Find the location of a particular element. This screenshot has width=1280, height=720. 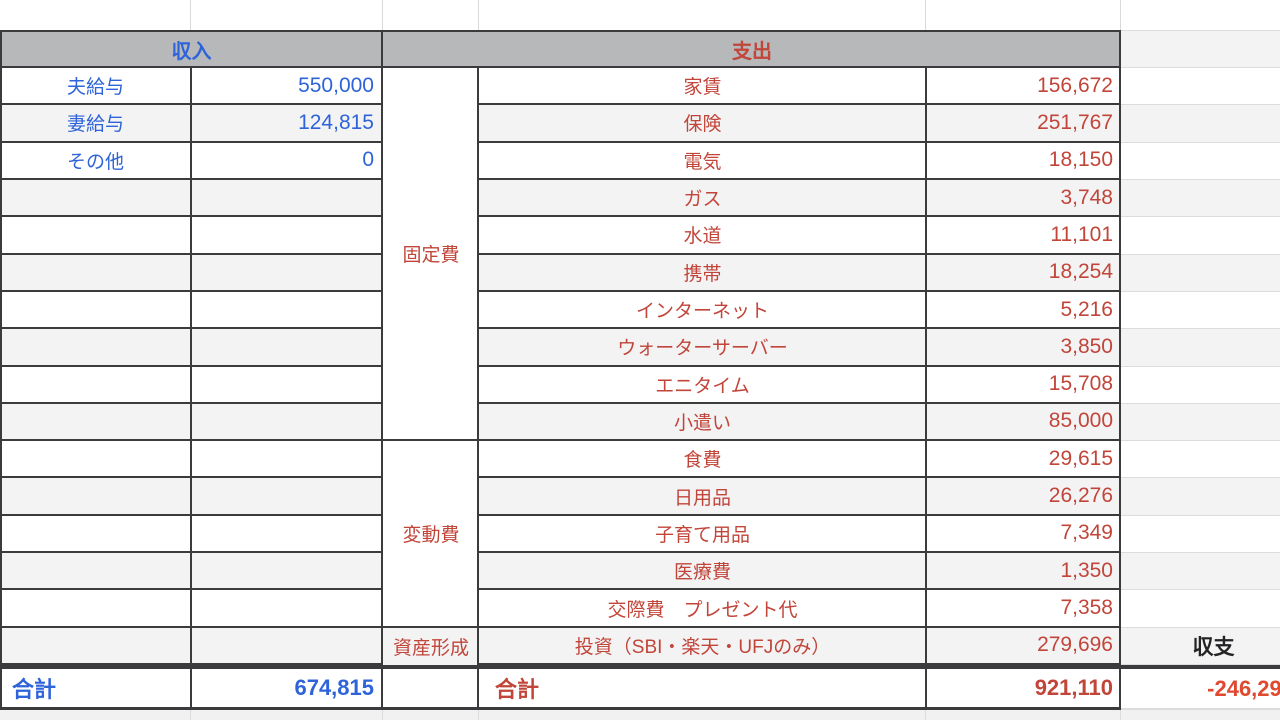

expense-total-label-cell: 合計 is located at coordinates (702, 688).